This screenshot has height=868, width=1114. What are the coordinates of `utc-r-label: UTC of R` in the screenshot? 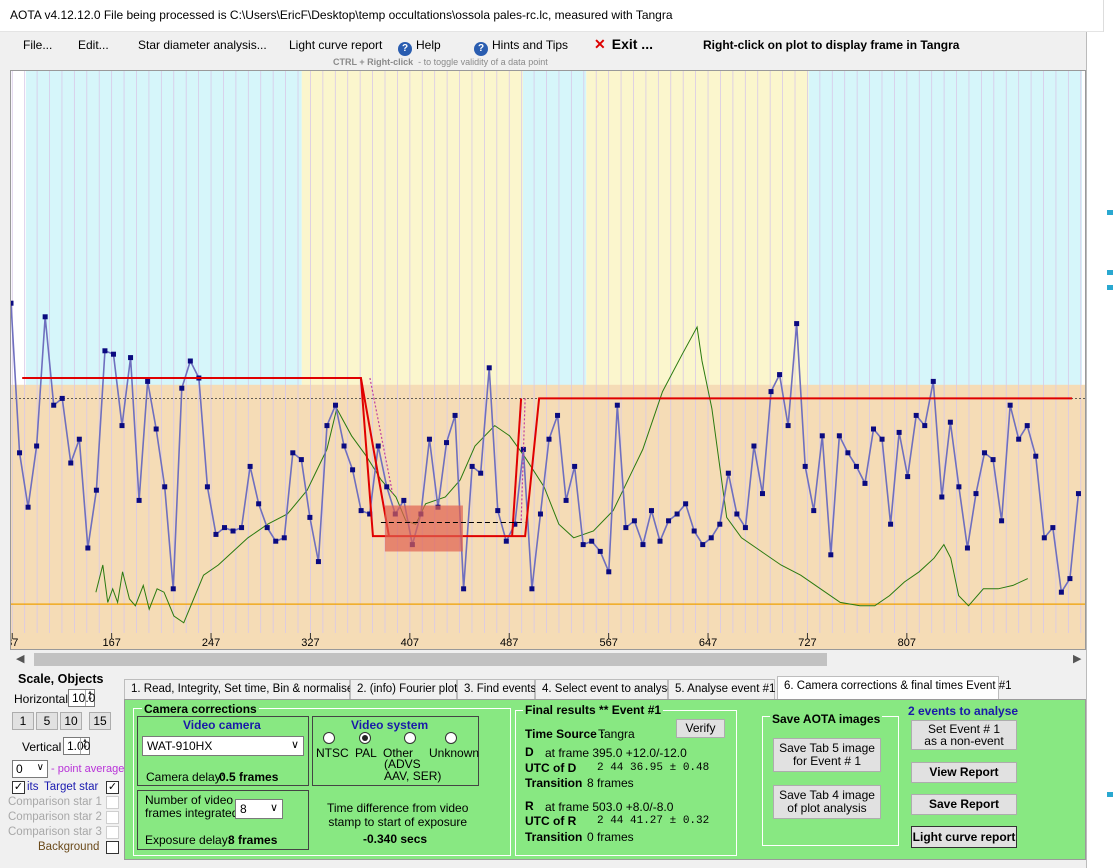 It's located at (551, 821).